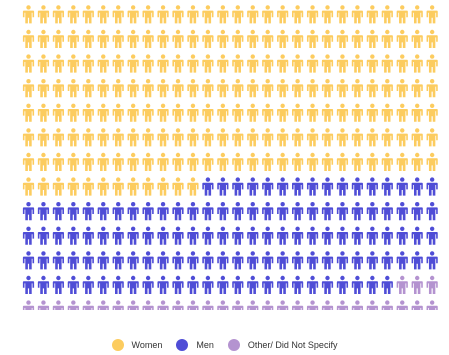  I want to click on legend-swatch-women, so click(117, 345).